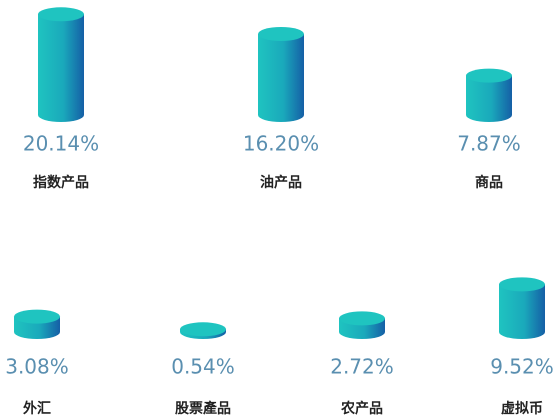  I want to click on value-label: 2.72%, so click(362, 367).